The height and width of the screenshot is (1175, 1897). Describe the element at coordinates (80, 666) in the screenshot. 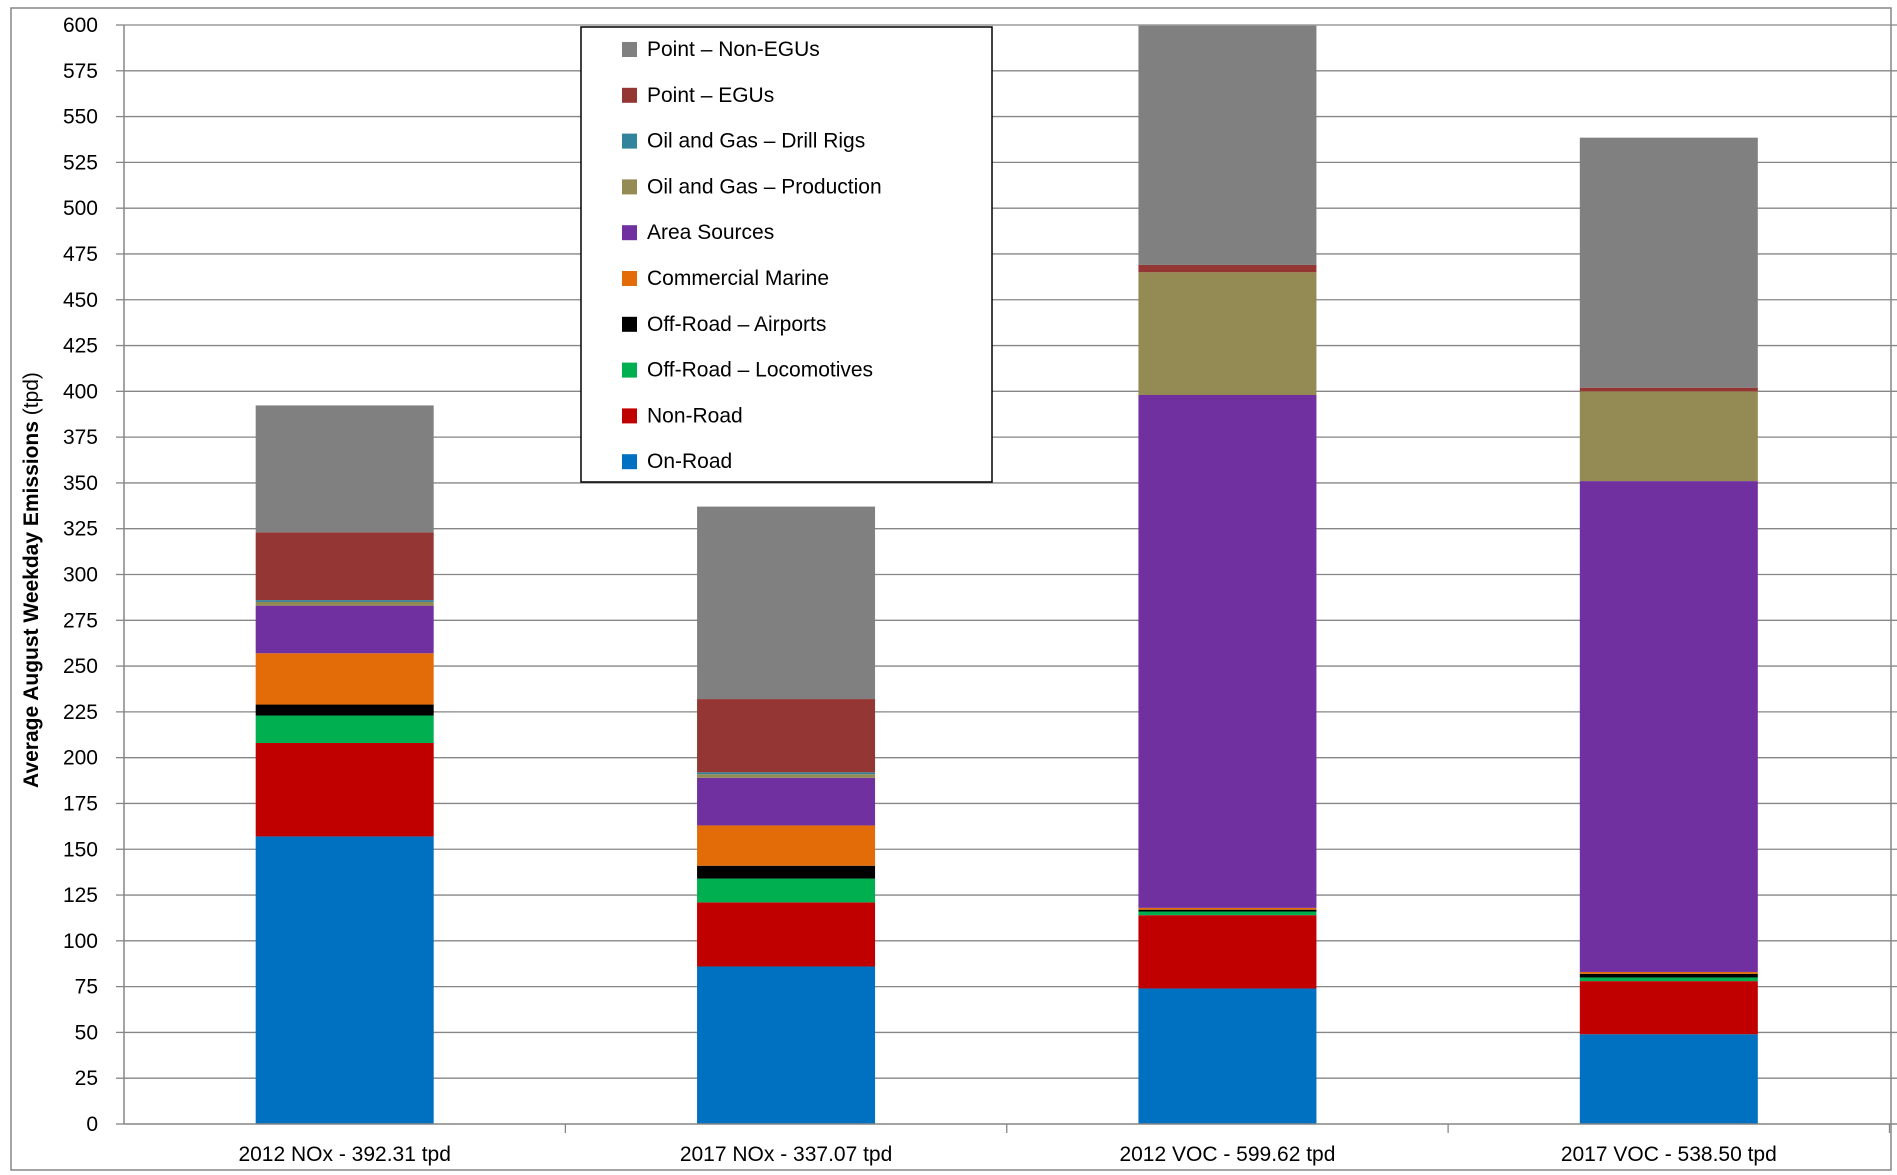

I see `y-tick-label: 250` at that location.